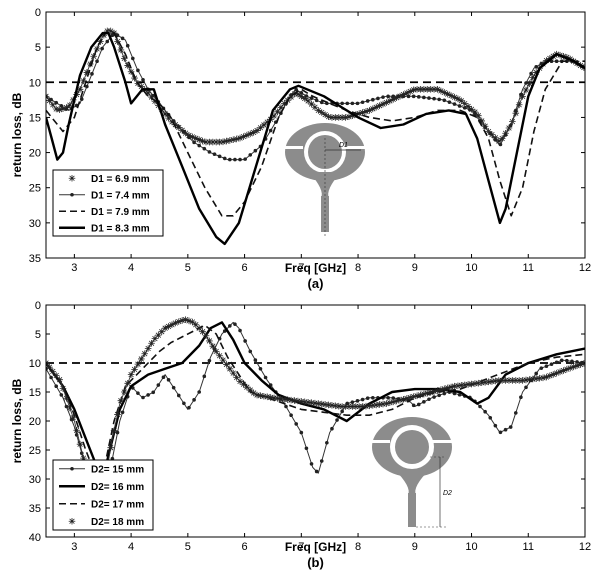 Image resolution: width=595 pixels, height=582 pixels. What do you see at coordinates (358, 547) in the screenshot?
I see `x-tick-label: 8` at bounding box center [358, 547].